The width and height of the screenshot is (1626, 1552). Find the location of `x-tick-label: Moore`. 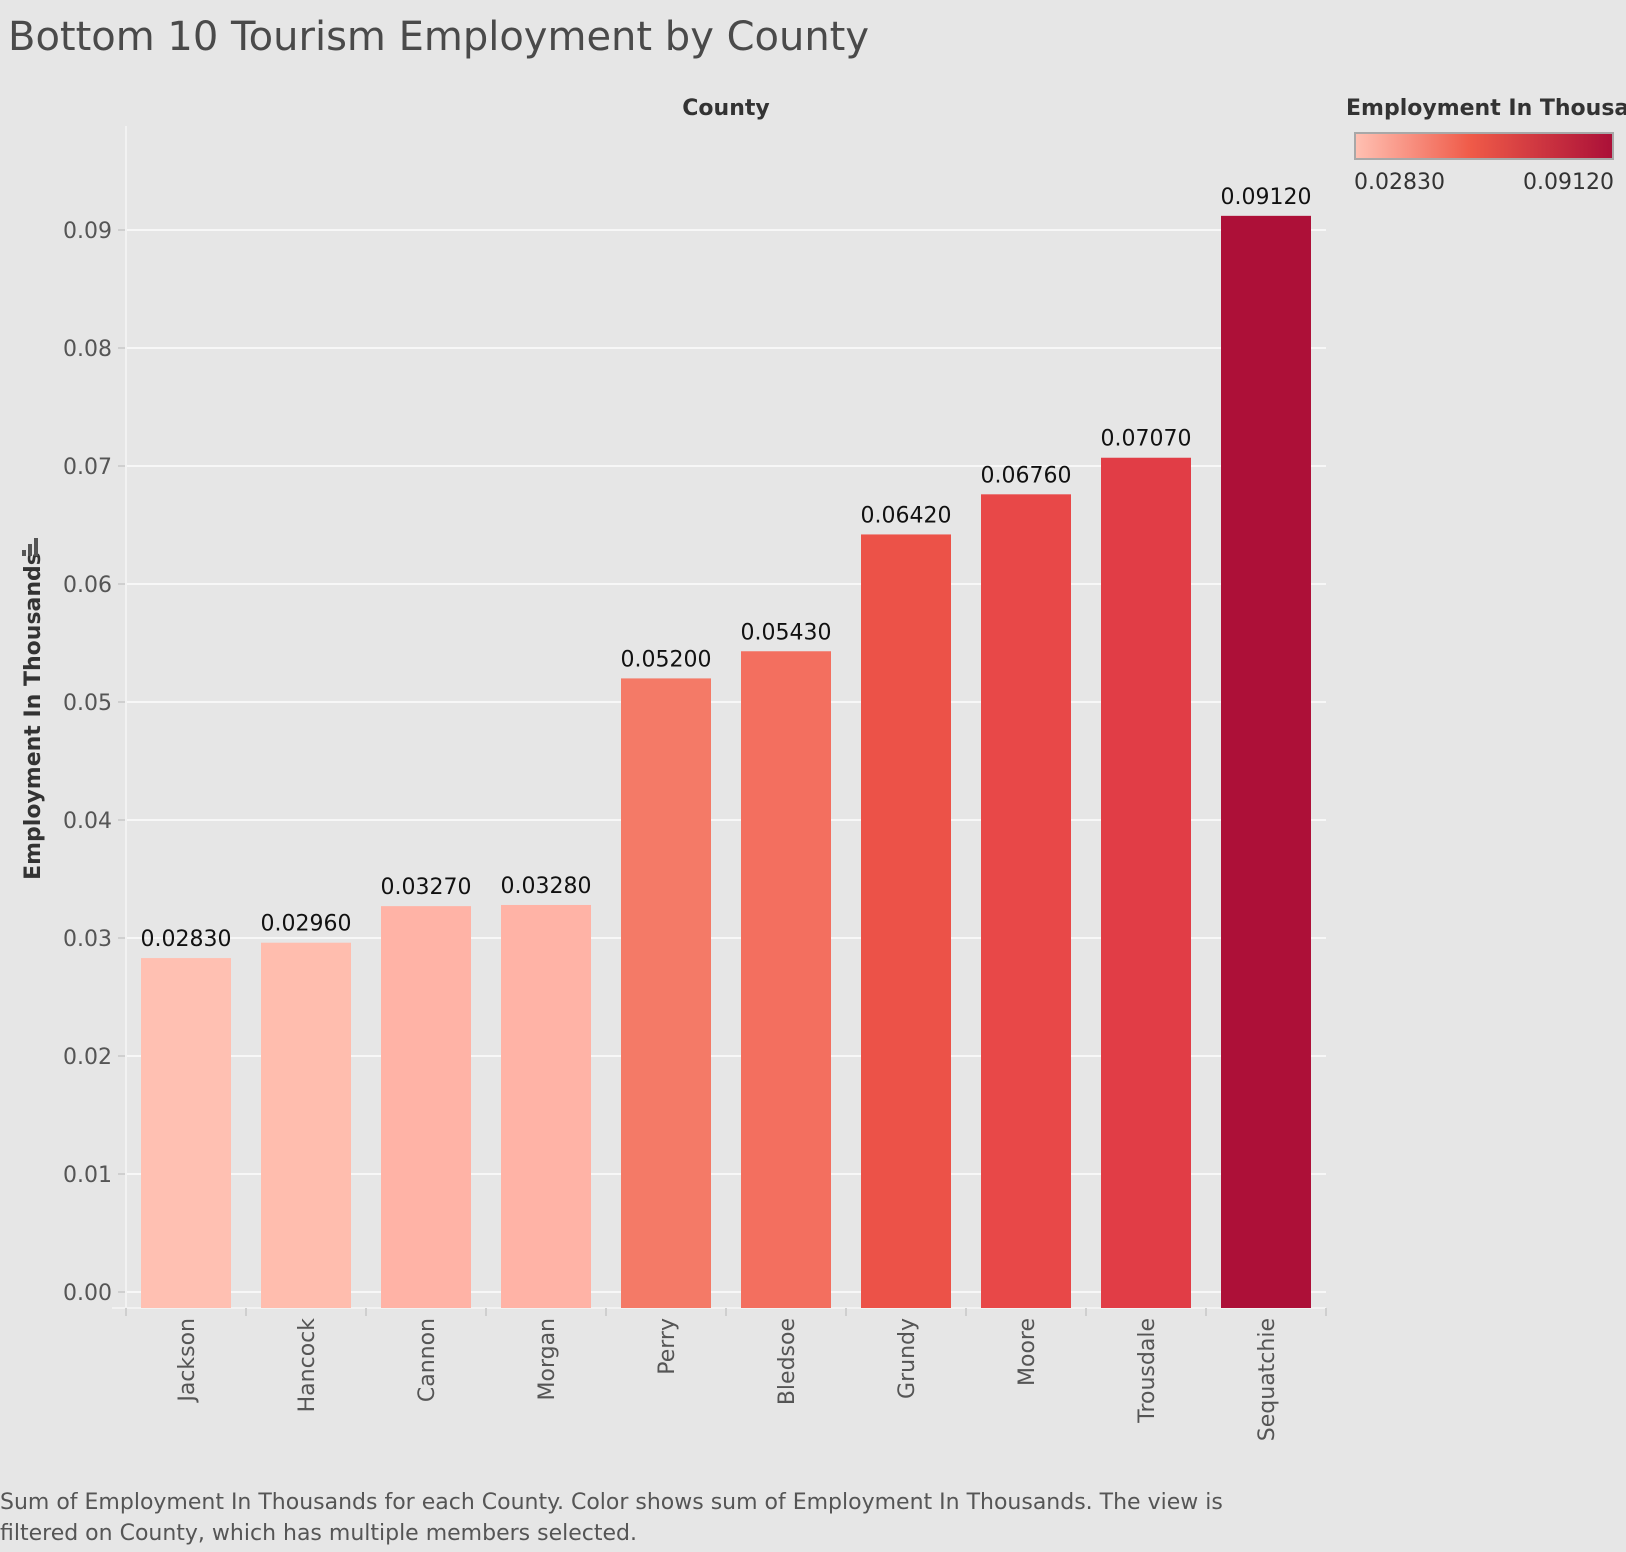

x-tick-label: Moore is located at coordinates (1027, 1352).